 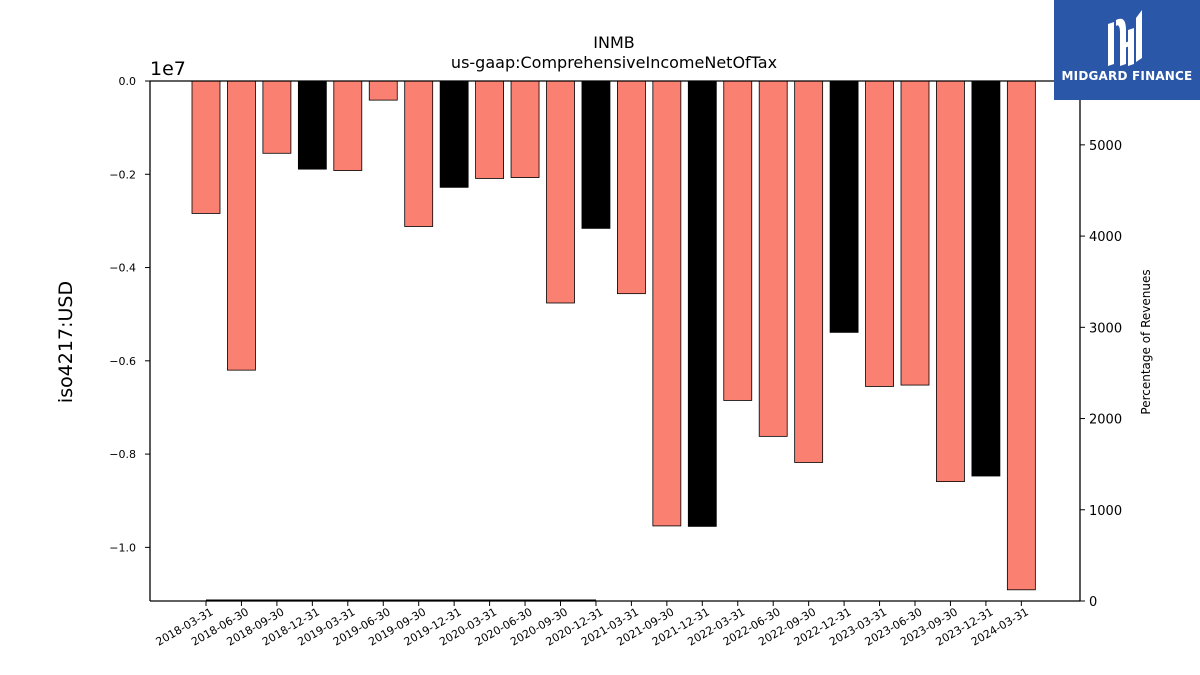 What do you see at coordinates (1105, 146) in the screenshot?
I see `y2-tick-label: 5000` at bounding box center [1105, 146].